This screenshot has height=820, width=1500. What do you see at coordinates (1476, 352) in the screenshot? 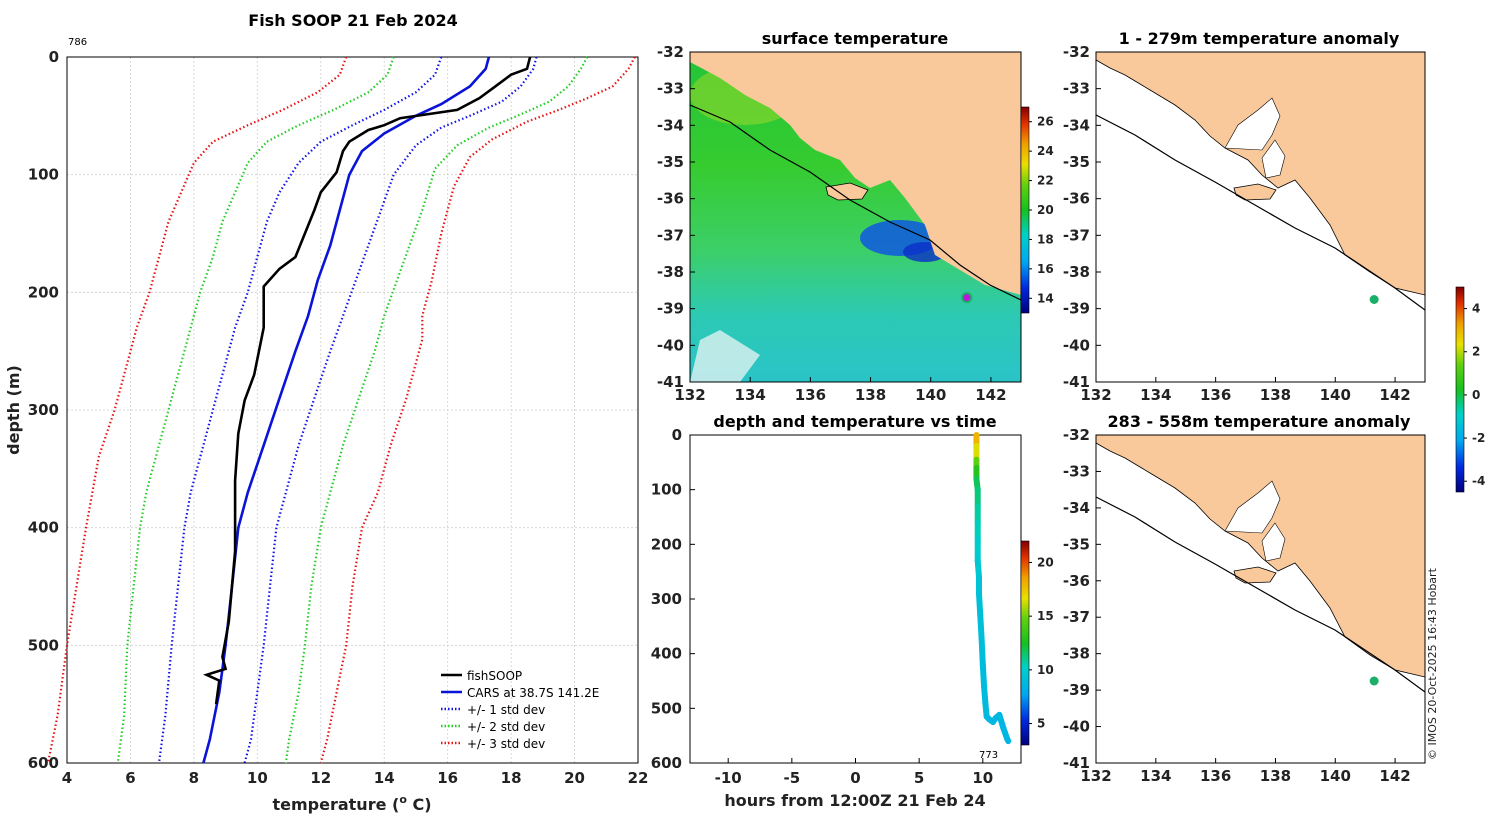
I see `anomaly-colorbar-tick-label: 2` at bounding box center [1476, 352].